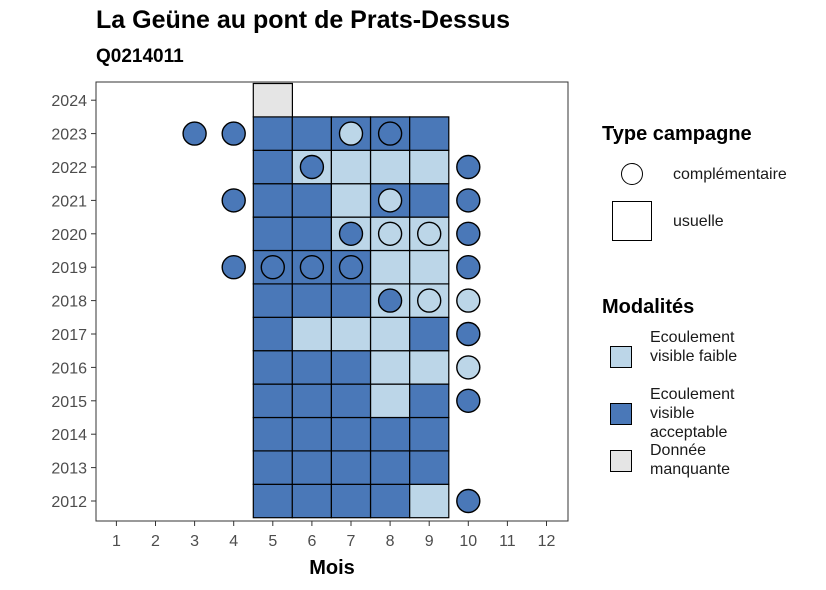  What do you see at coordinates (69, 335) in the screenshot?
I see `y-tick-label-2017: 2017` at bounding box center [69, 335].